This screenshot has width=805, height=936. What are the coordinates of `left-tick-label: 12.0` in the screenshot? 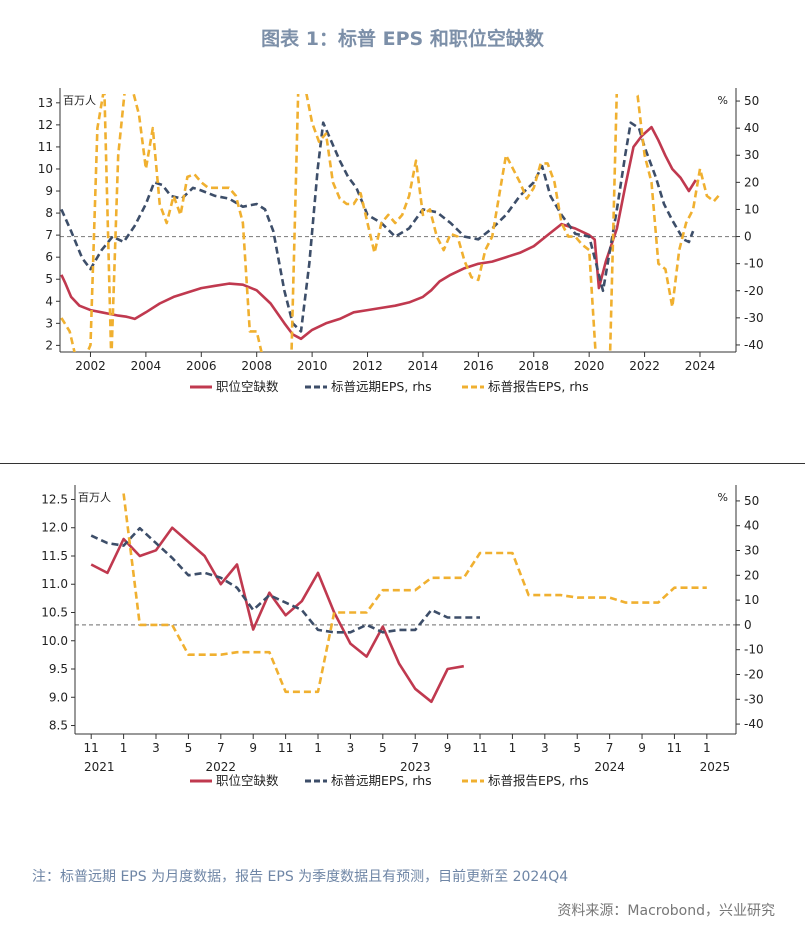 It's located at (54, 528).